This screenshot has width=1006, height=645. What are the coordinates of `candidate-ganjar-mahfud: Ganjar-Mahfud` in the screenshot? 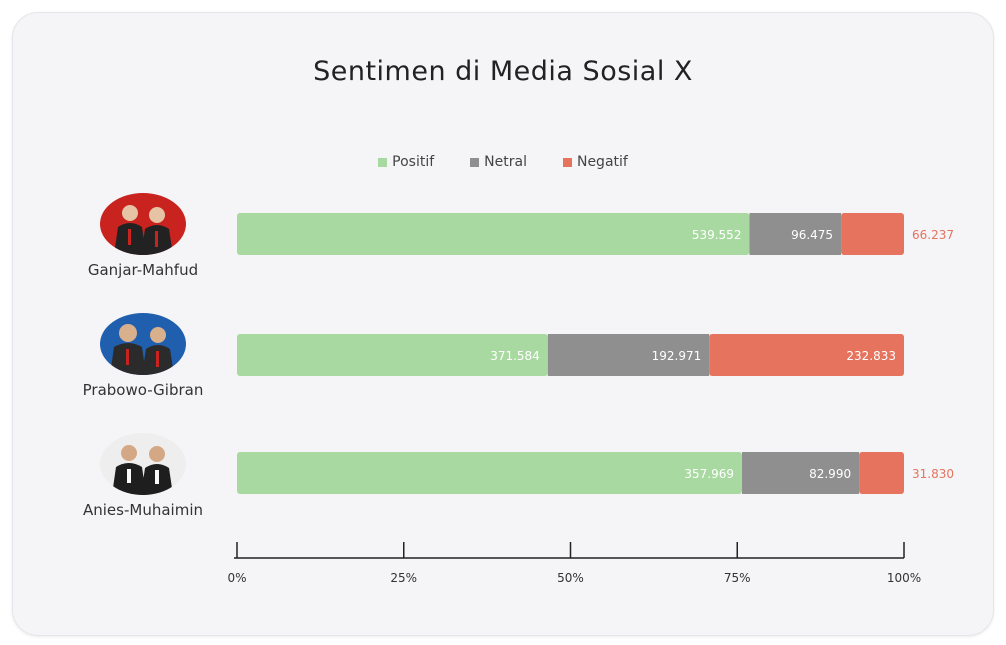 It's located at (143, 236).